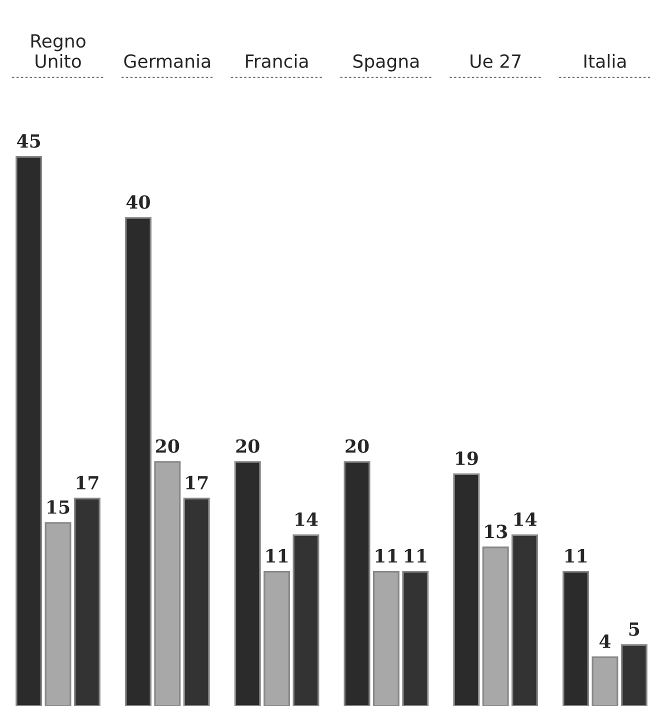  Describe the element at coordinates (605, 641) in the screenshot. I see `data-label: 4` at that location.